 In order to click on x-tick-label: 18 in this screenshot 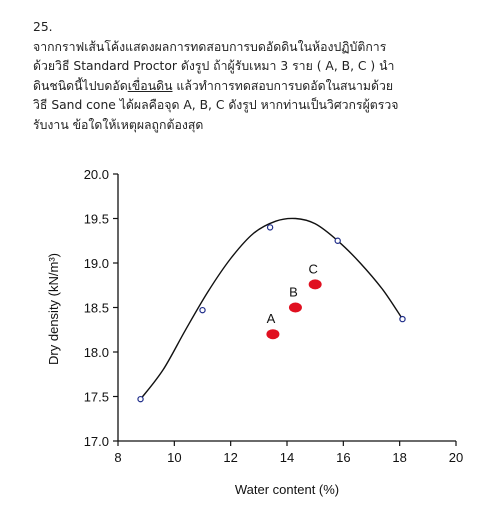, I will do `click(399, 457)`.